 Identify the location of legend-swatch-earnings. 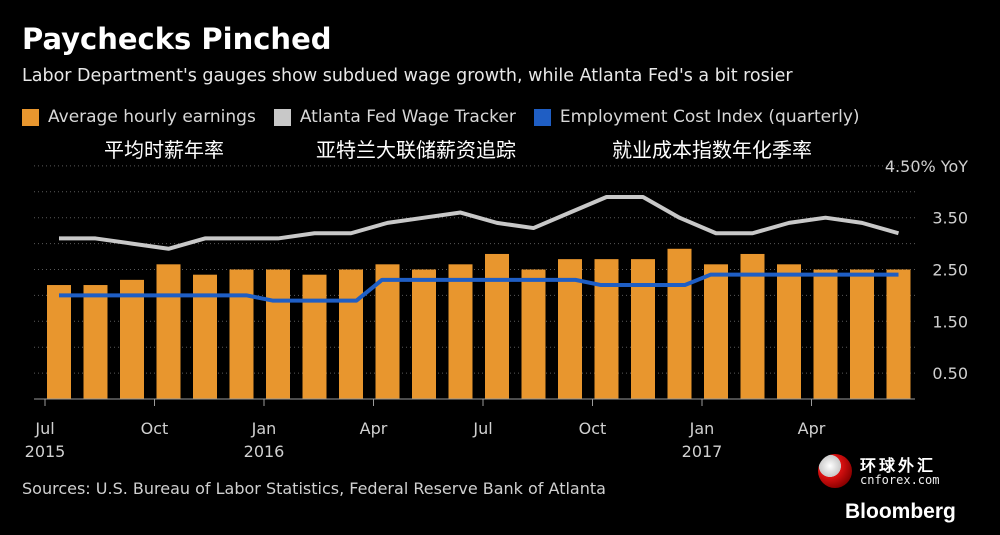
(30, 117).